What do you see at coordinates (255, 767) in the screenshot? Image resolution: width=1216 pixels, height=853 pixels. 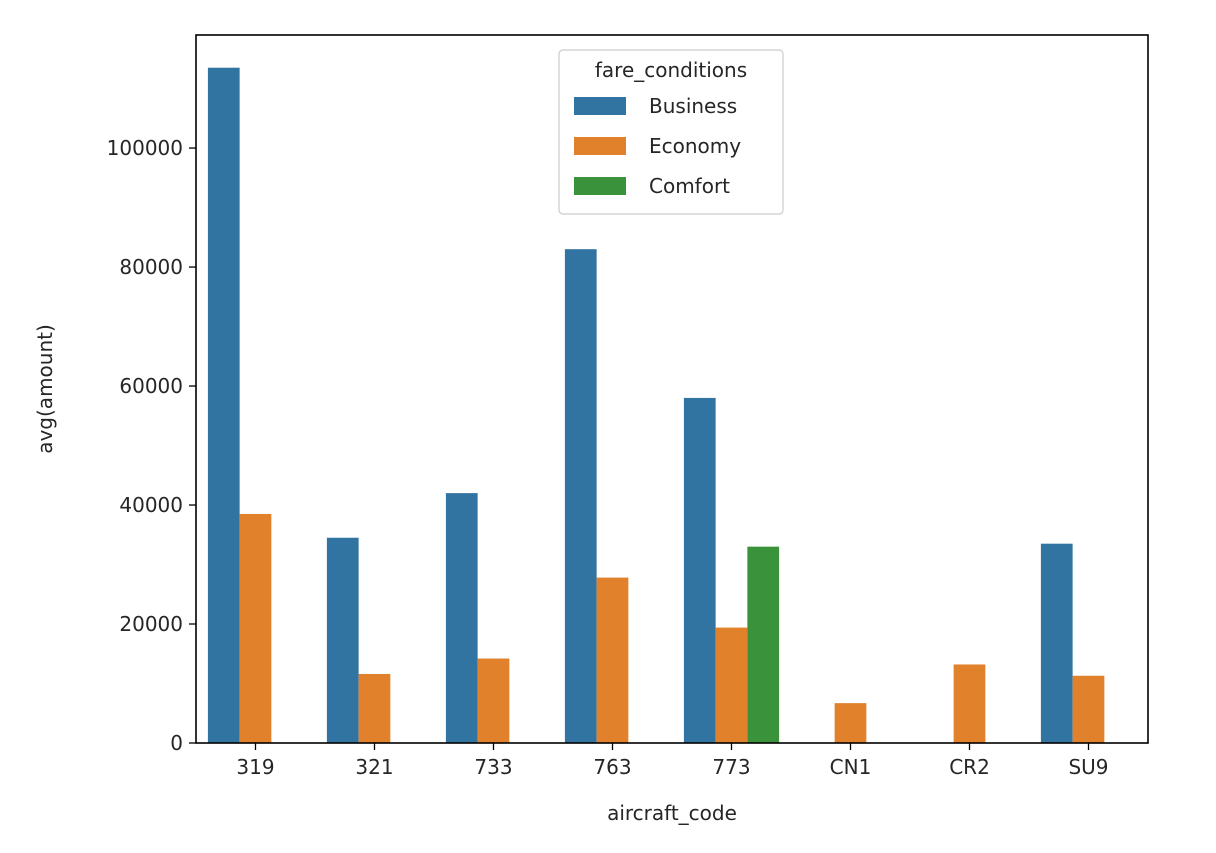 I see `x-tick-label: 319` at bounding box center [255, 767].